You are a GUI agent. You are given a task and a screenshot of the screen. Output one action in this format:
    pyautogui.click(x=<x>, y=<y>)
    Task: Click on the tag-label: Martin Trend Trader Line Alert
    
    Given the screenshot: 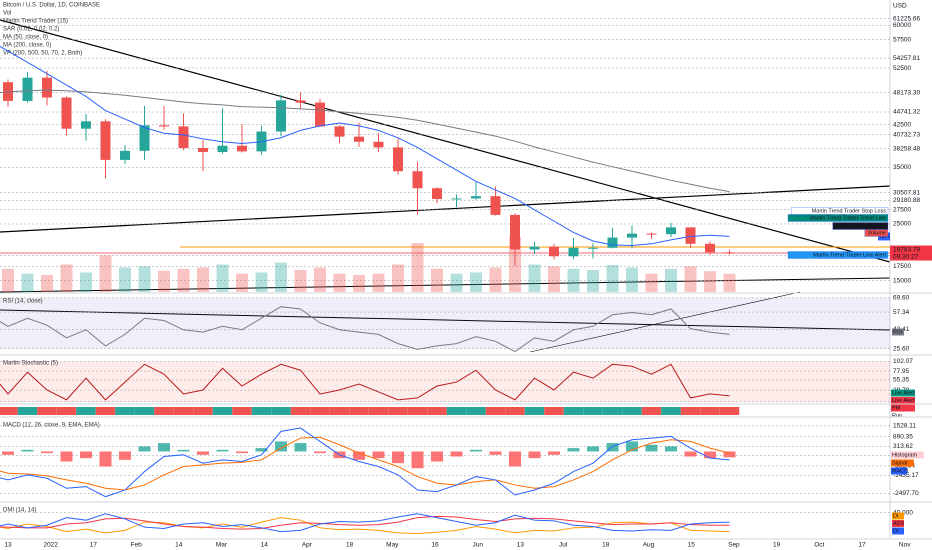 What is the action you would take?
    pyautogui.click(x=849, y=255)
    